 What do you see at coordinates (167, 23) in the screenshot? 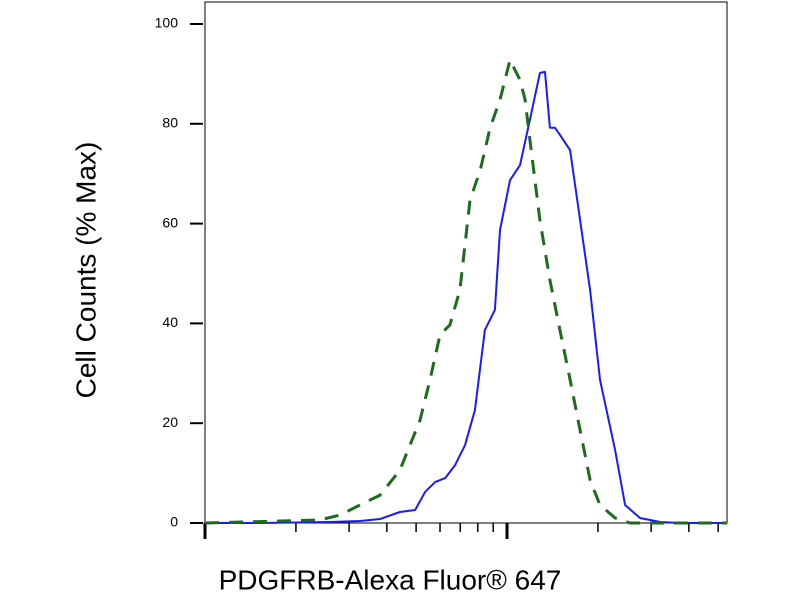
I see `y-tick-label: 100` at bounding box center [167, 23].